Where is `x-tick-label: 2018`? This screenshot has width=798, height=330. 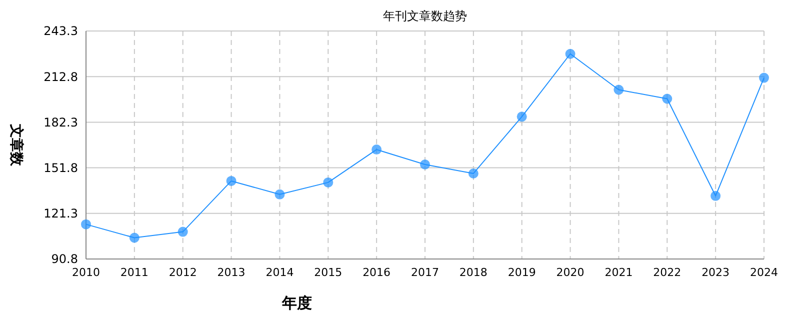
x-tick-label: 2018 is located at coordinates (473, 272).